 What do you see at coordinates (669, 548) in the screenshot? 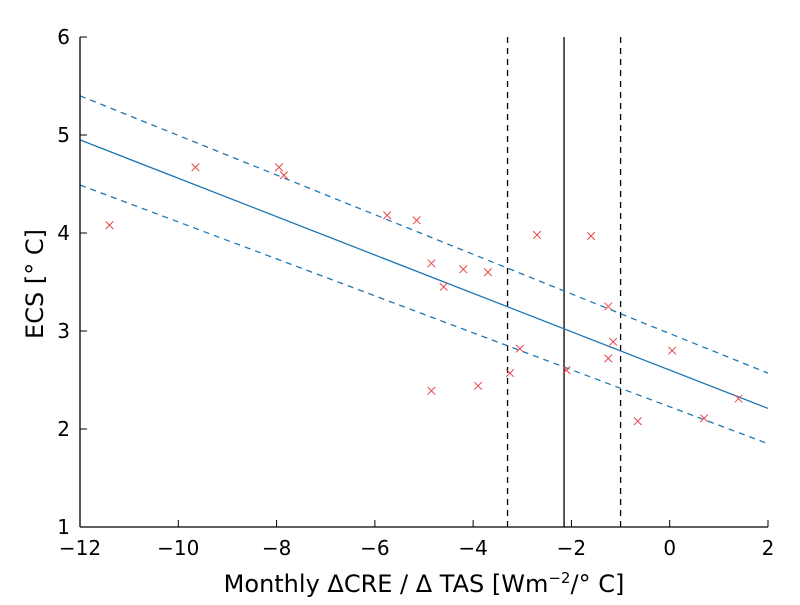
I see `x-tick-label: 0` at bounding box center [669, 548].